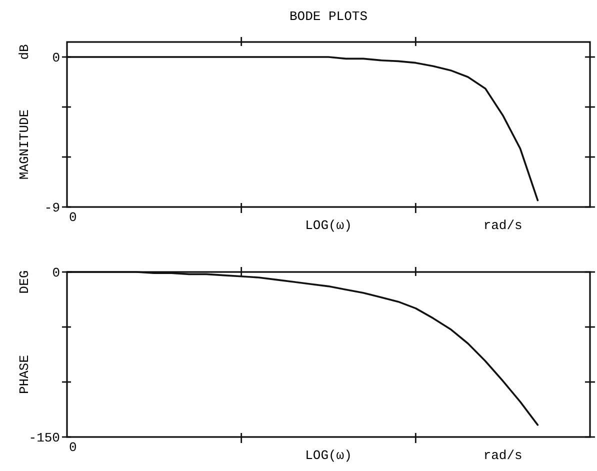 Image resolution: width=597 pixels, height=471 pixels. I want to click on text: DEG, so click(24, 282).